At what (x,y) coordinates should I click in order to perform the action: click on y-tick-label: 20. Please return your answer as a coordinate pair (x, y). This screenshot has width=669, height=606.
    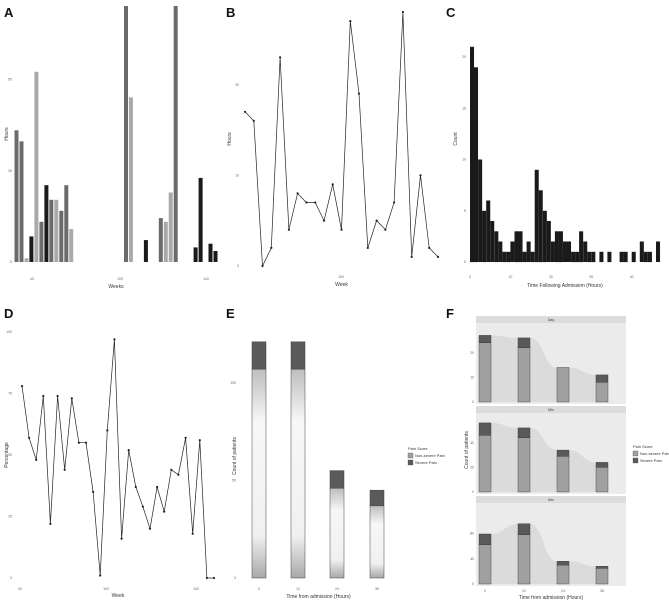
    Looking at the image, I should click on (464, 57).